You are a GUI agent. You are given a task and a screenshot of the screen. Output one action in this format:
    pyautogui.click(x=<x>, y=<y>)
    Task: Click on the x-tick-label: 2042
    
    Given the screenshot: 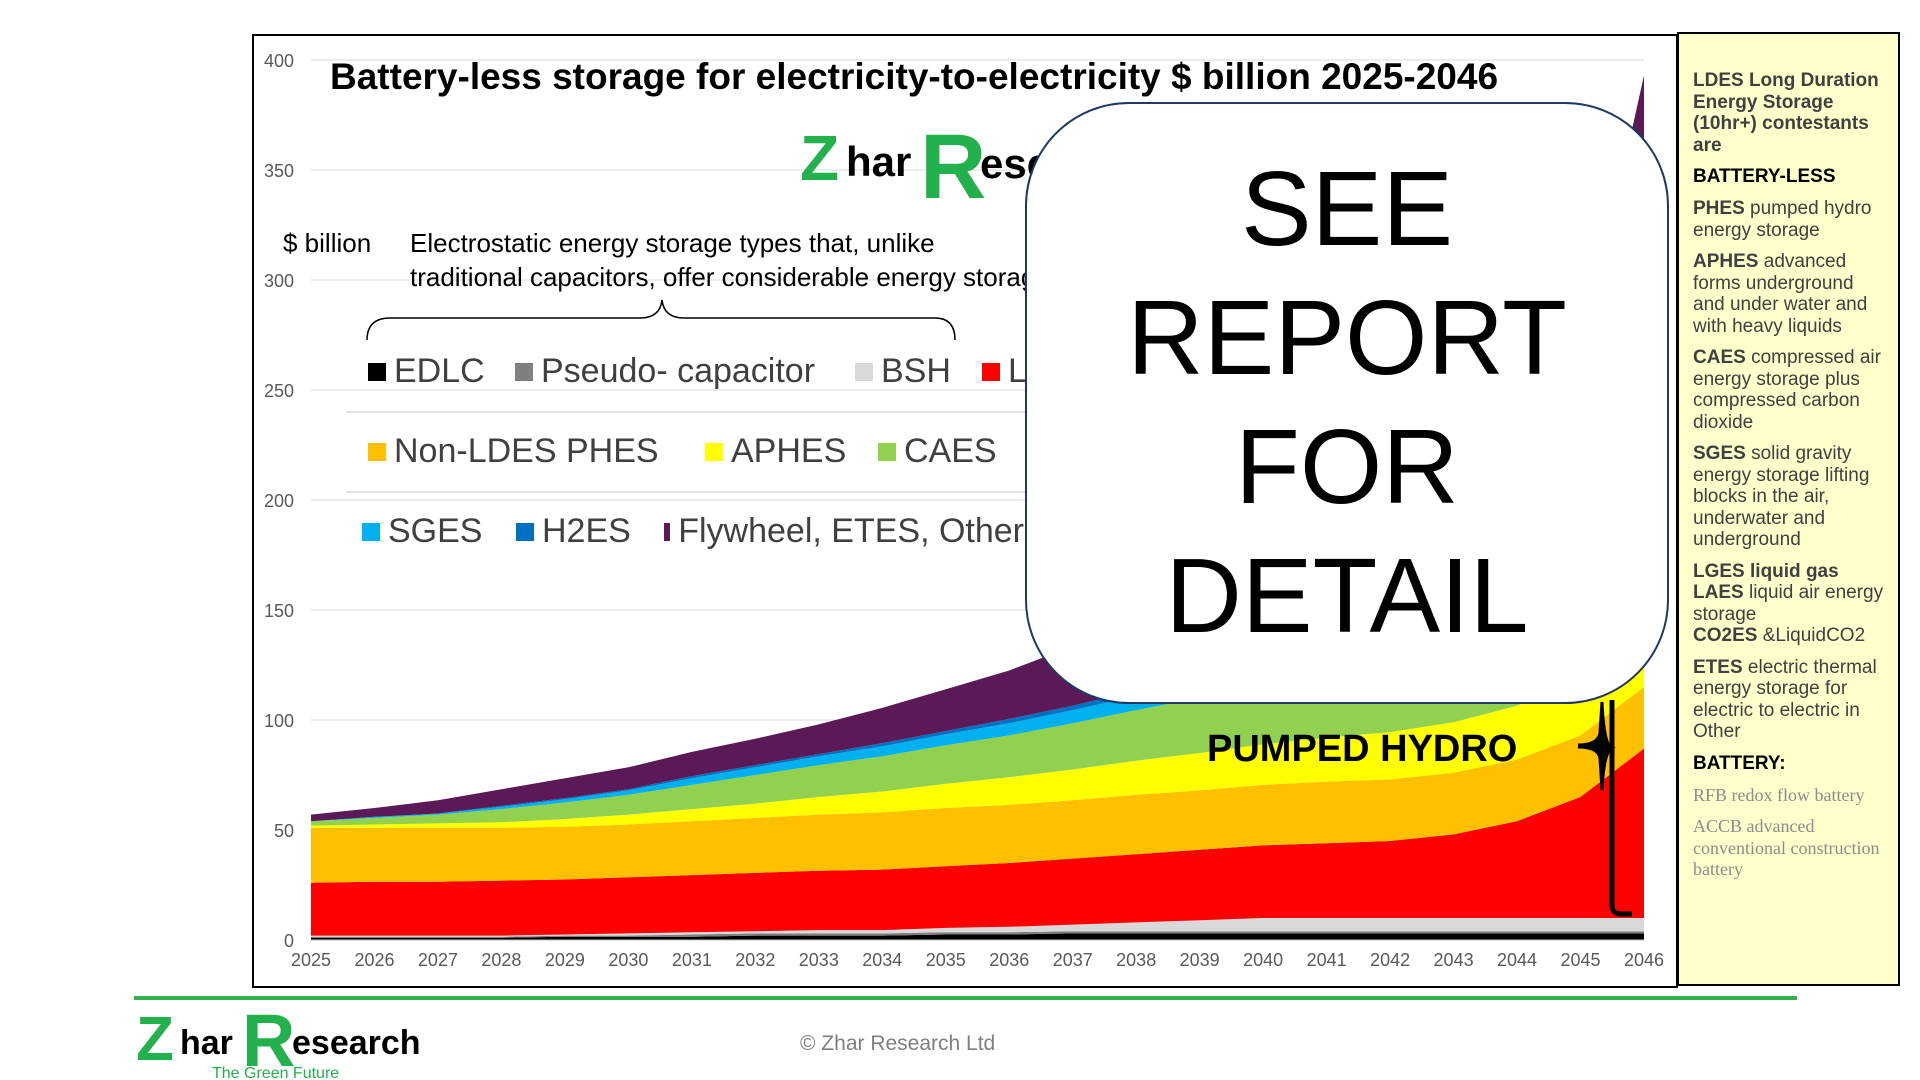 What is the action you would take?
    pyautogui.click(x=1390, y=960)
    